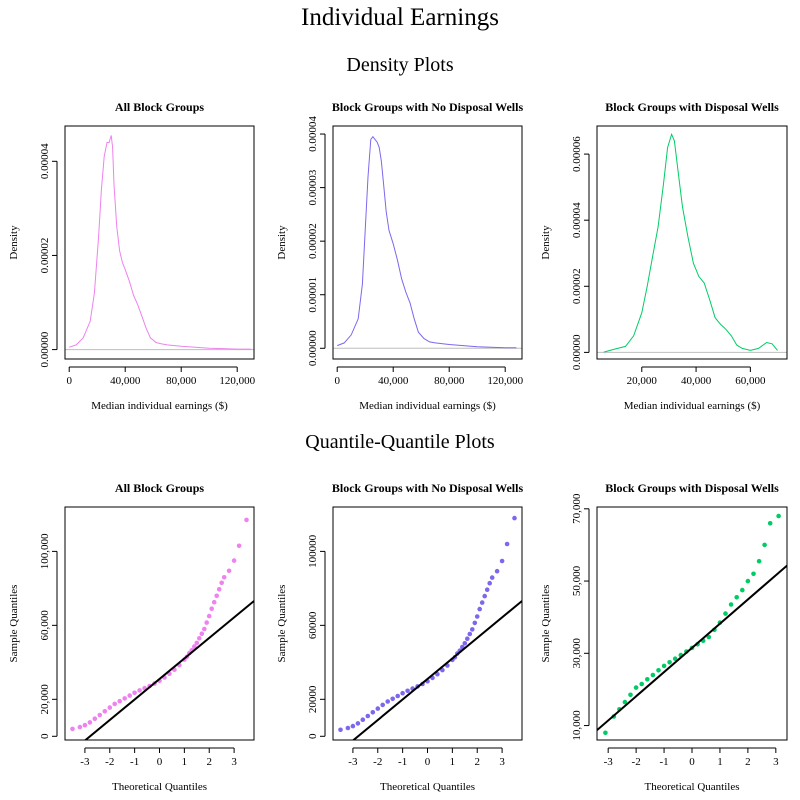 The height and width of the screenshot is (800, 800). Describe the element at coordinates (400, 442) in the screenshot. I see `qq-section-heading: Quantile-Quantile Plots` at that location.